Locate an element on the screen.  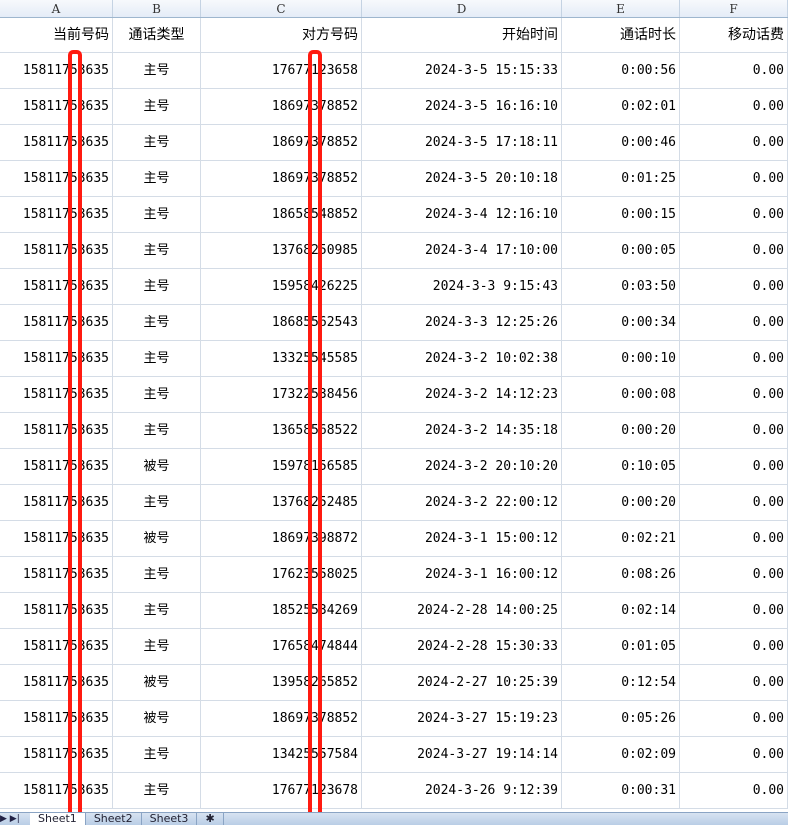
cell: 2024-3-4 17:10:00 is located at coordinates (462, 250).